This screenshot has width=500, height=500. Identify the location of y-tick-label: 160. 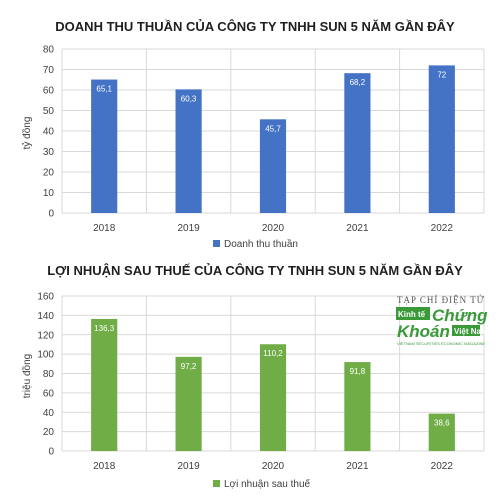
(45, 297).